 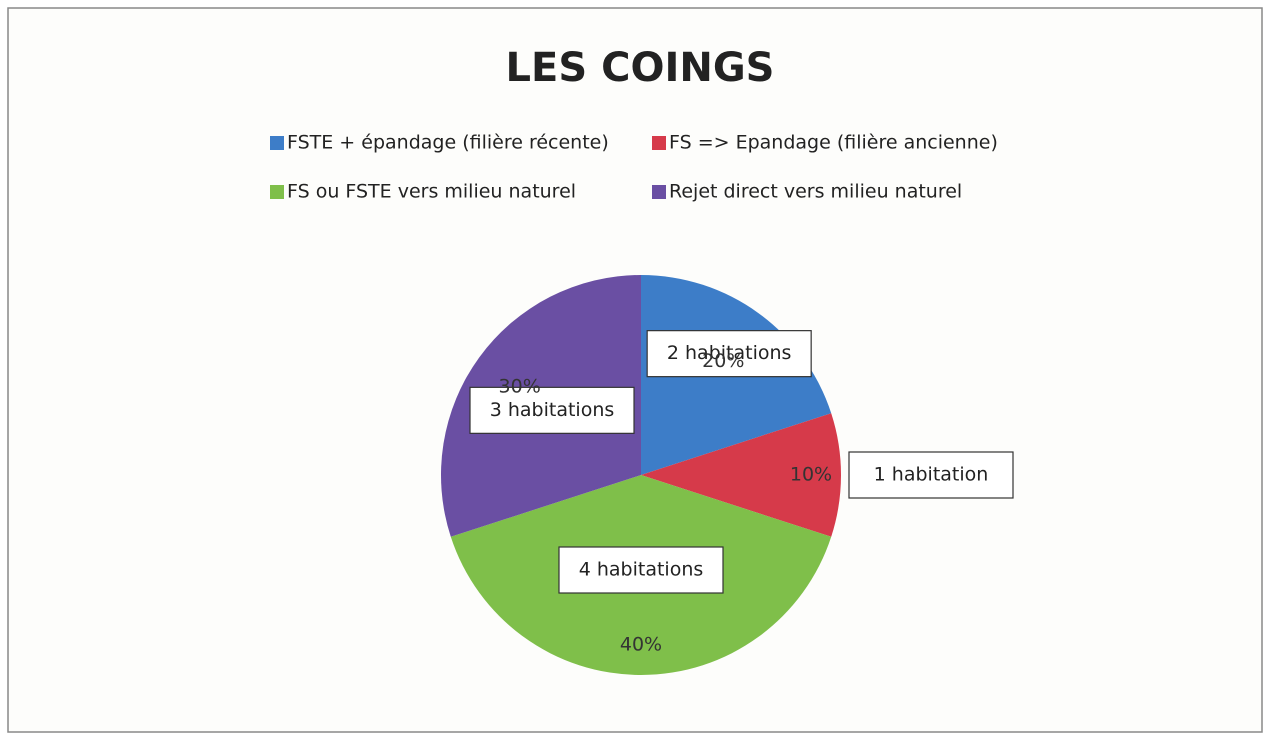 What do you see at coordinates (811, 475) in the screenshot?
I see `data-label: 10%` at bounding box center [811, 475].